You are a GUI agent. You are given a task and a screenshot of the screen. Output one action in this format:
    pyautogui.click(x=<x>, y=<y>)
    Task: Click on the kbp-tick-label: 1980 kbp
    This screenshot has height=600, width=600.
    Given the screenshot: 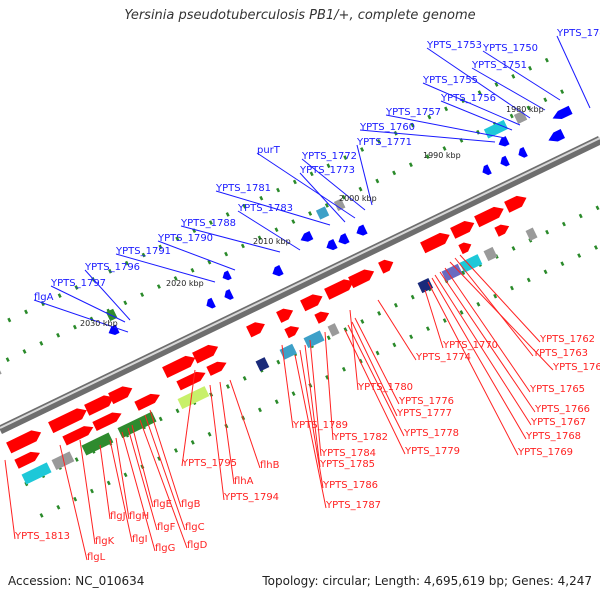 What is the action you would take?
    pyautogui.click(x=525, y=109)
    